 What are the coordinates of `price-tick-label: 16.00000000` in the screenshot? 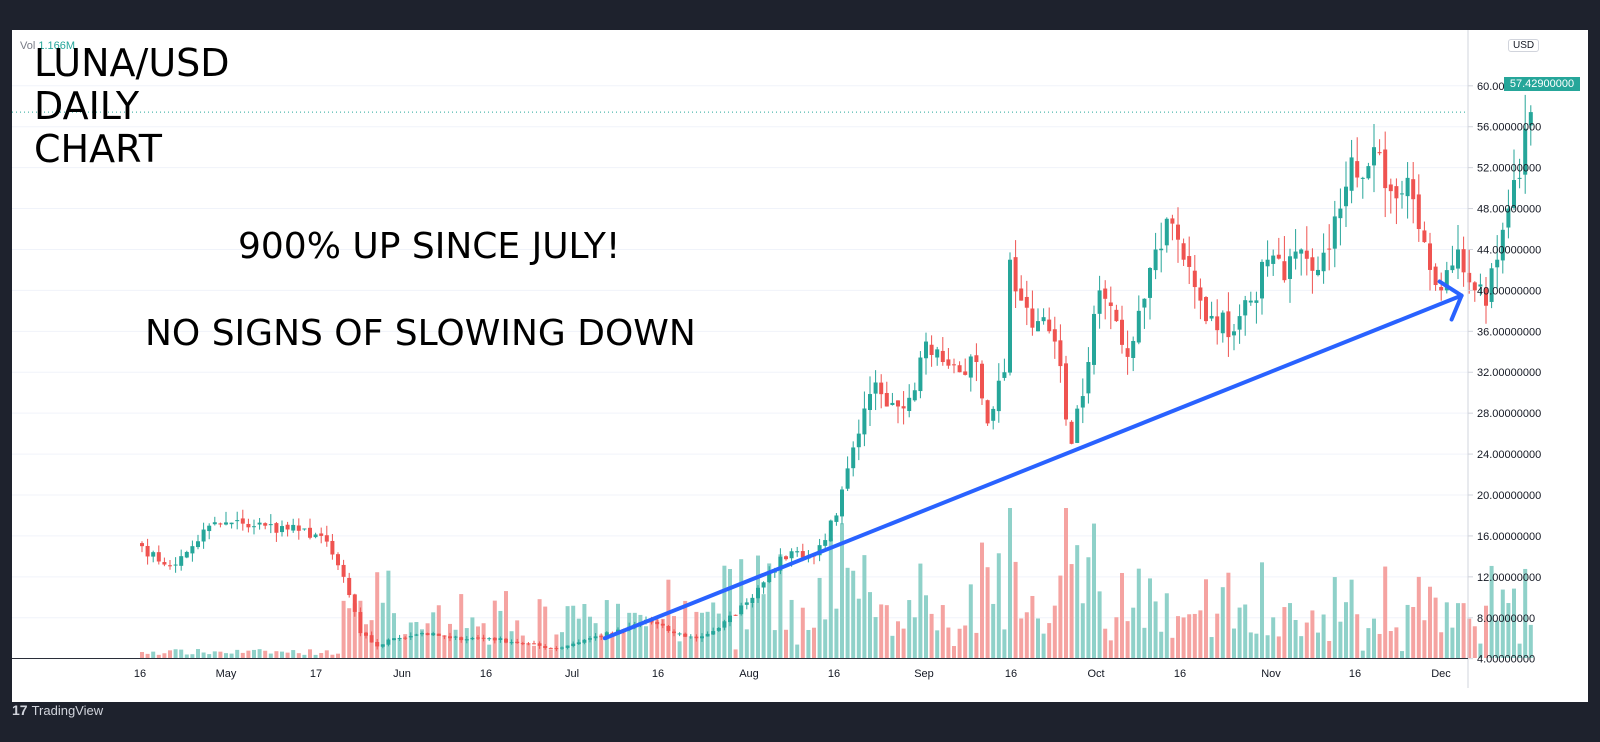 It's located at (1509, 537).